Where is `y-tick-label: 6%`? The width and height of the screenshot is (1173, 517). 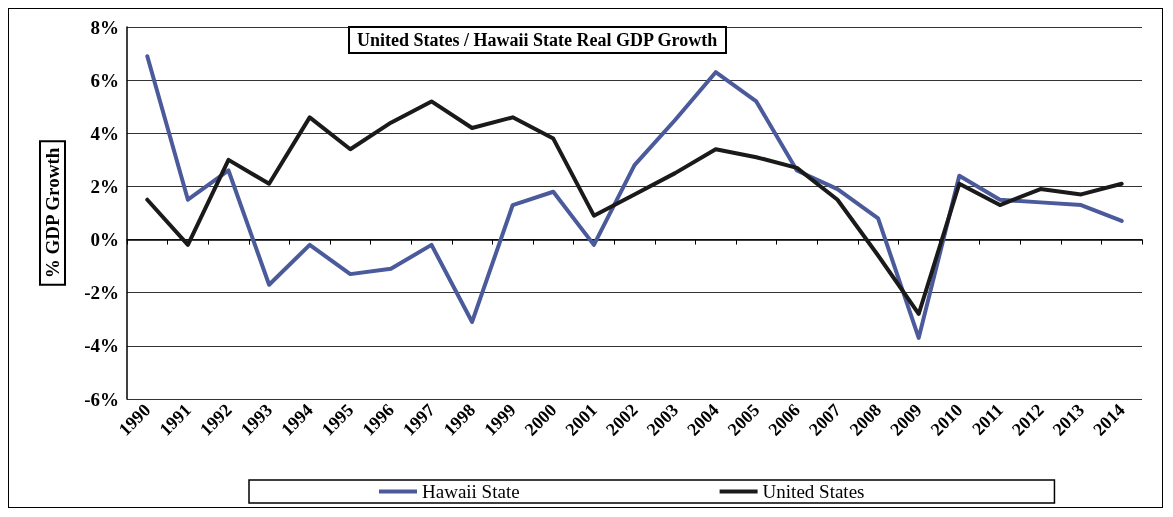 y-tick-label: 6% is located at coordinates (104, 80).